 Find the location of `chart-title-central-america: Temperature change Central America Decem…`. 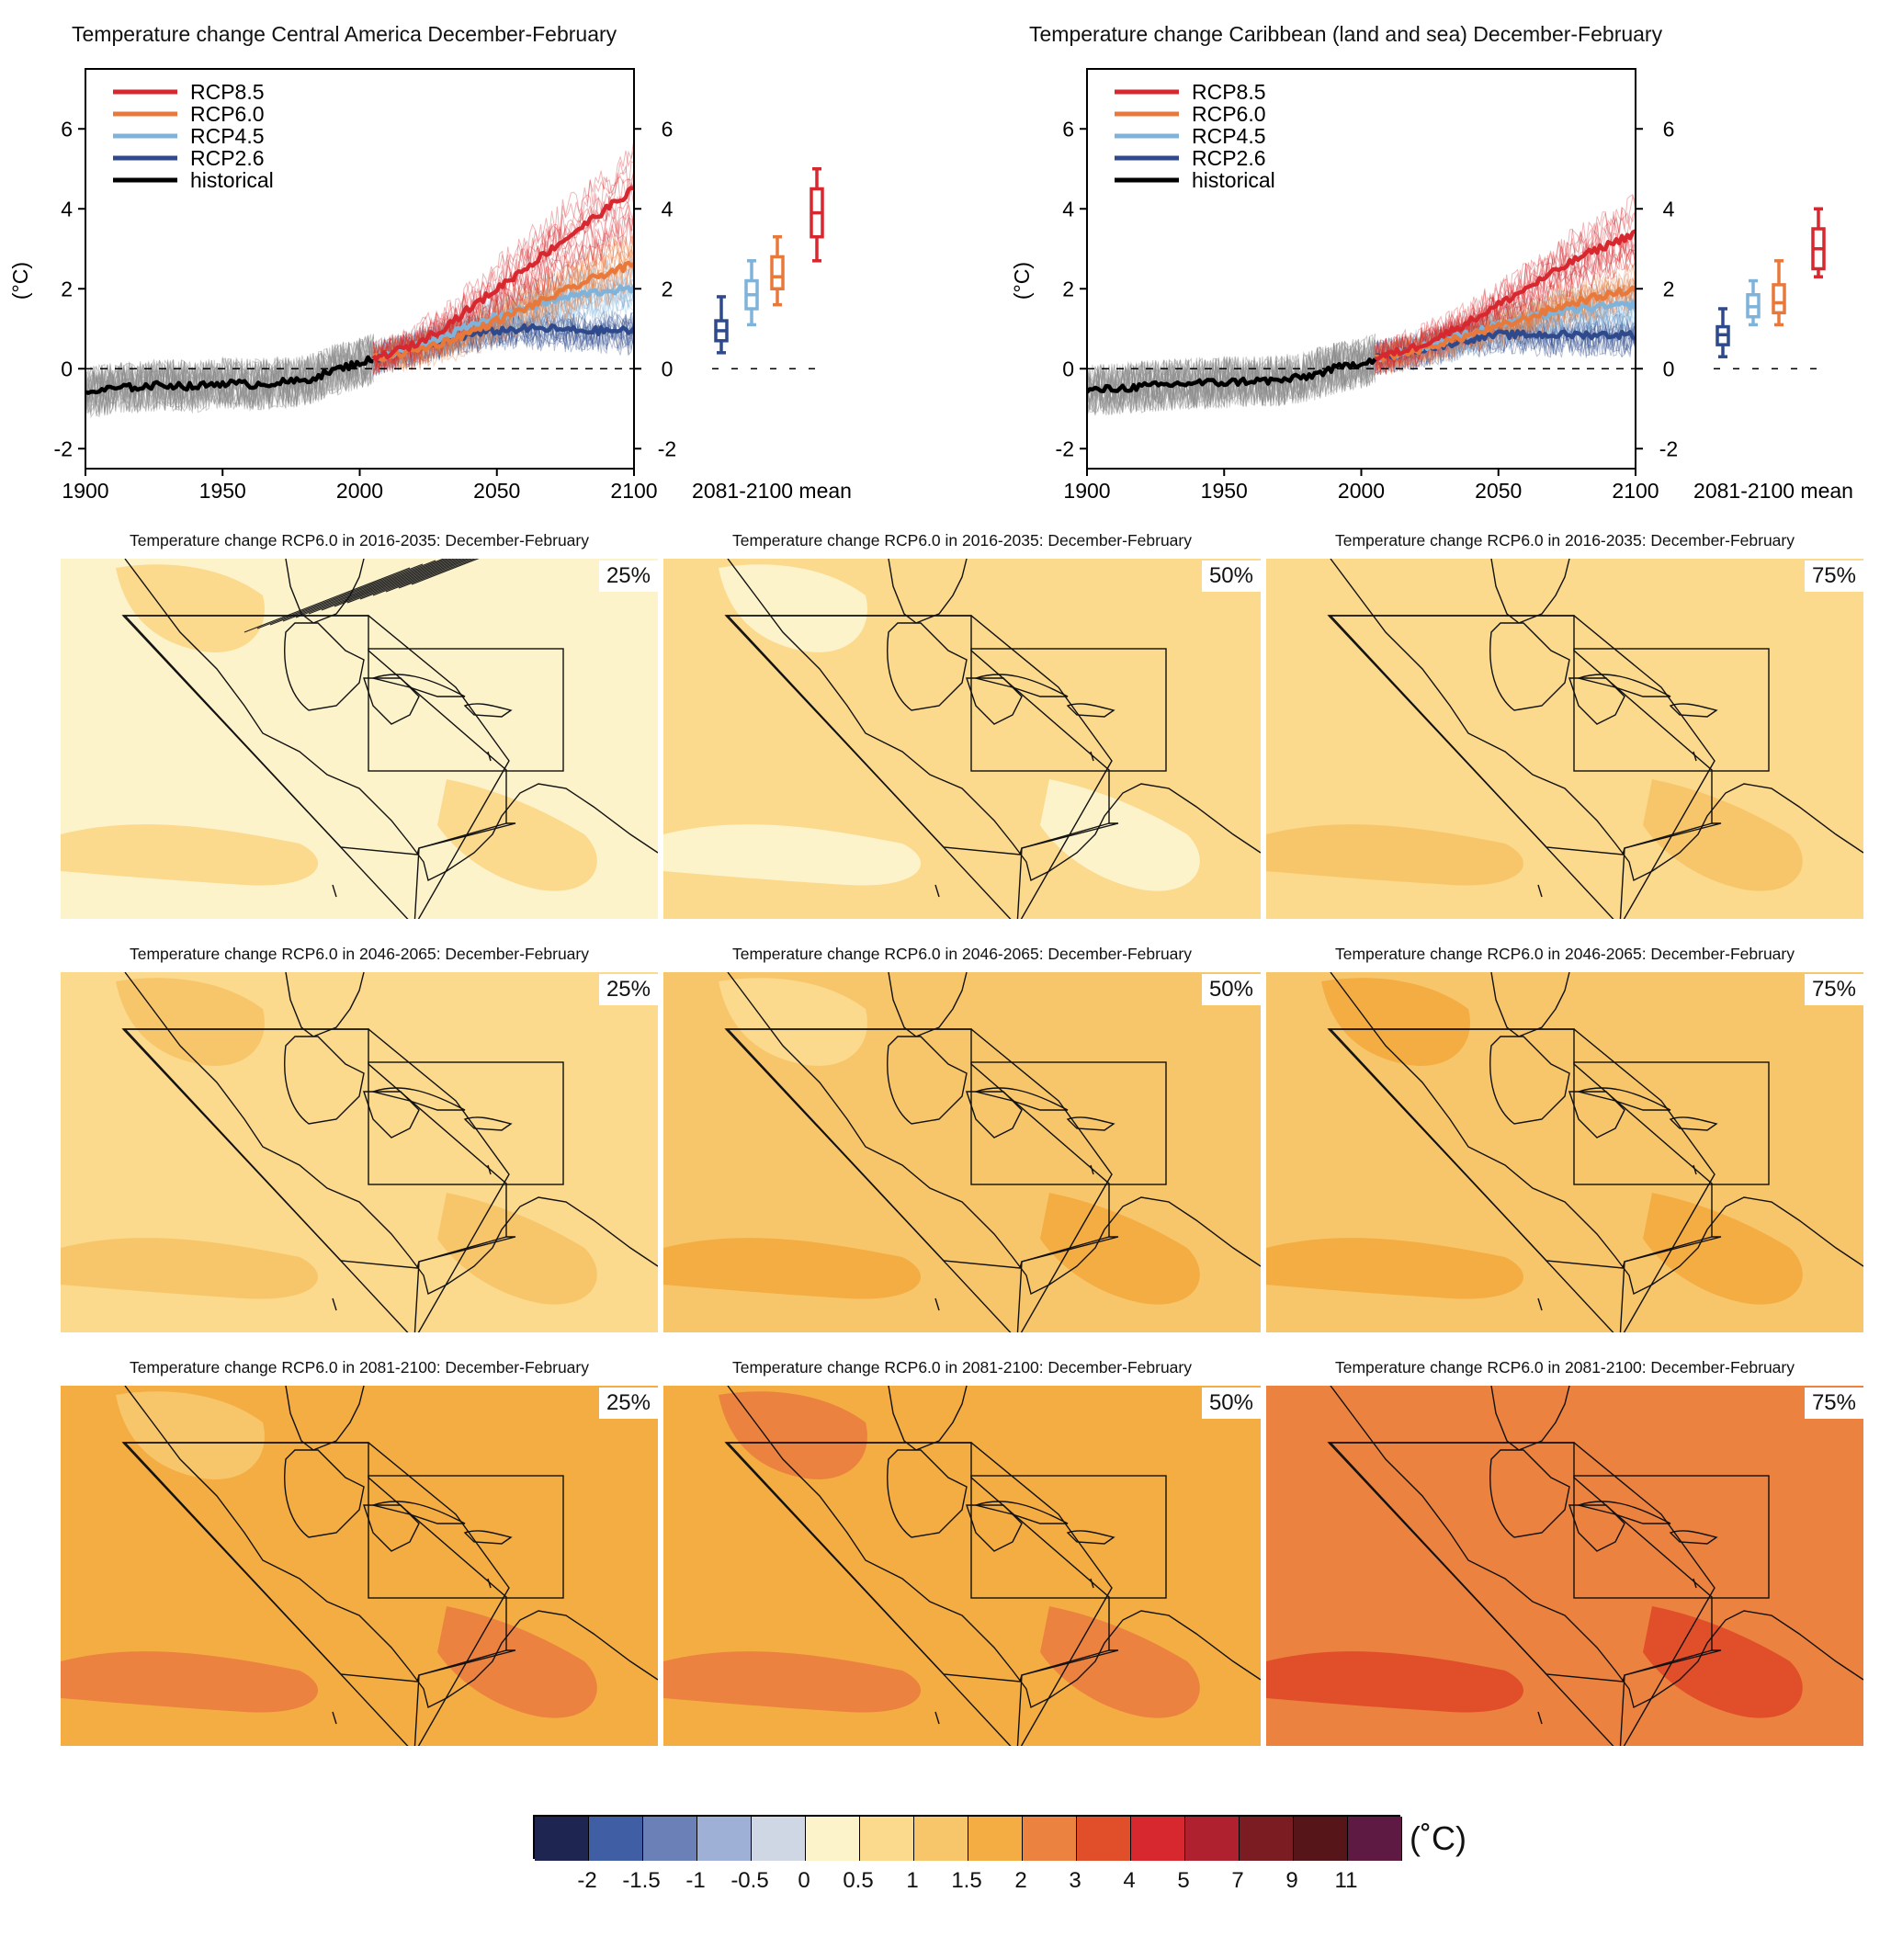

chart-title-central-america: Temperature change Central America Decem… is located at coordinates (344, 34).